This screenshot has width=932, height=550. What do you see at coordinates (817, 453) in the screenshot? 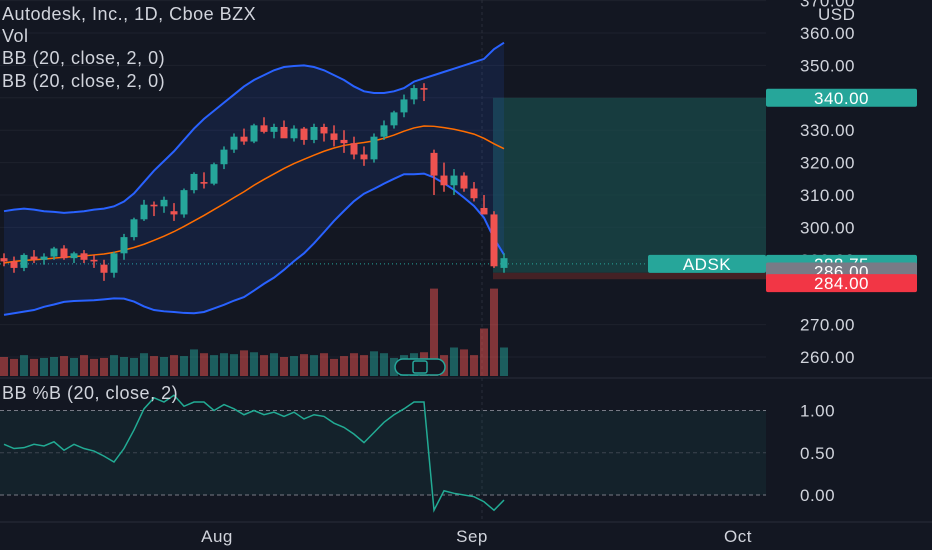
I see `percent-b-tick-label: 0.50` at bounding box center [817, 453].